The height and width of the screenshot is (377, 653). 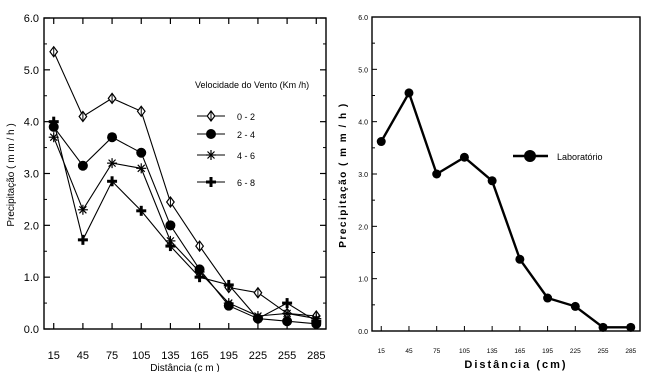 I want to click on right-x-tick-label: 45, so click(x=409, y=351).